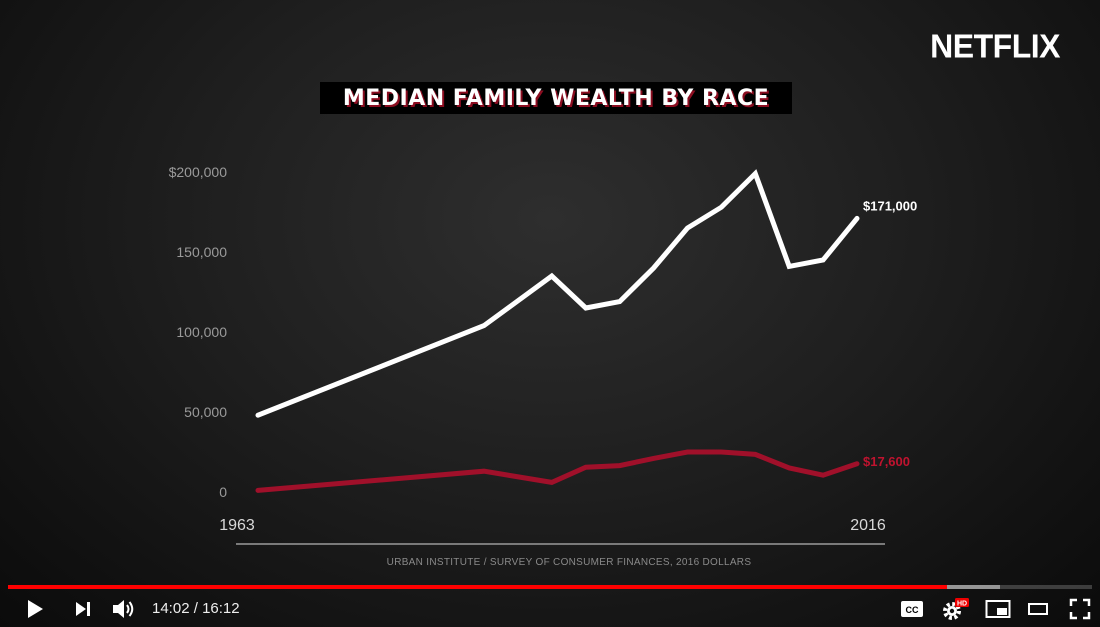 This screenshot has width=1100, height=627. I want to click on current-time: 14:02, so click(171, 608).